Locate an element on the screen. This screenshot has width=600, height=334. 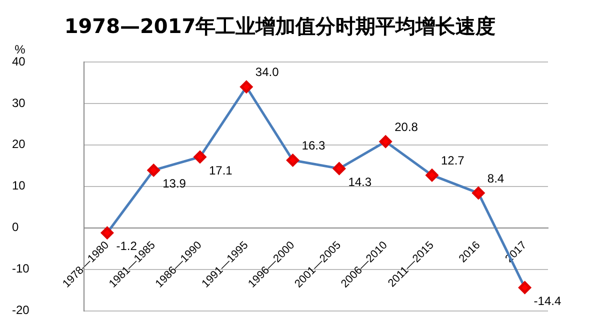
text: 8.4 is located at coordinates (495, 178).